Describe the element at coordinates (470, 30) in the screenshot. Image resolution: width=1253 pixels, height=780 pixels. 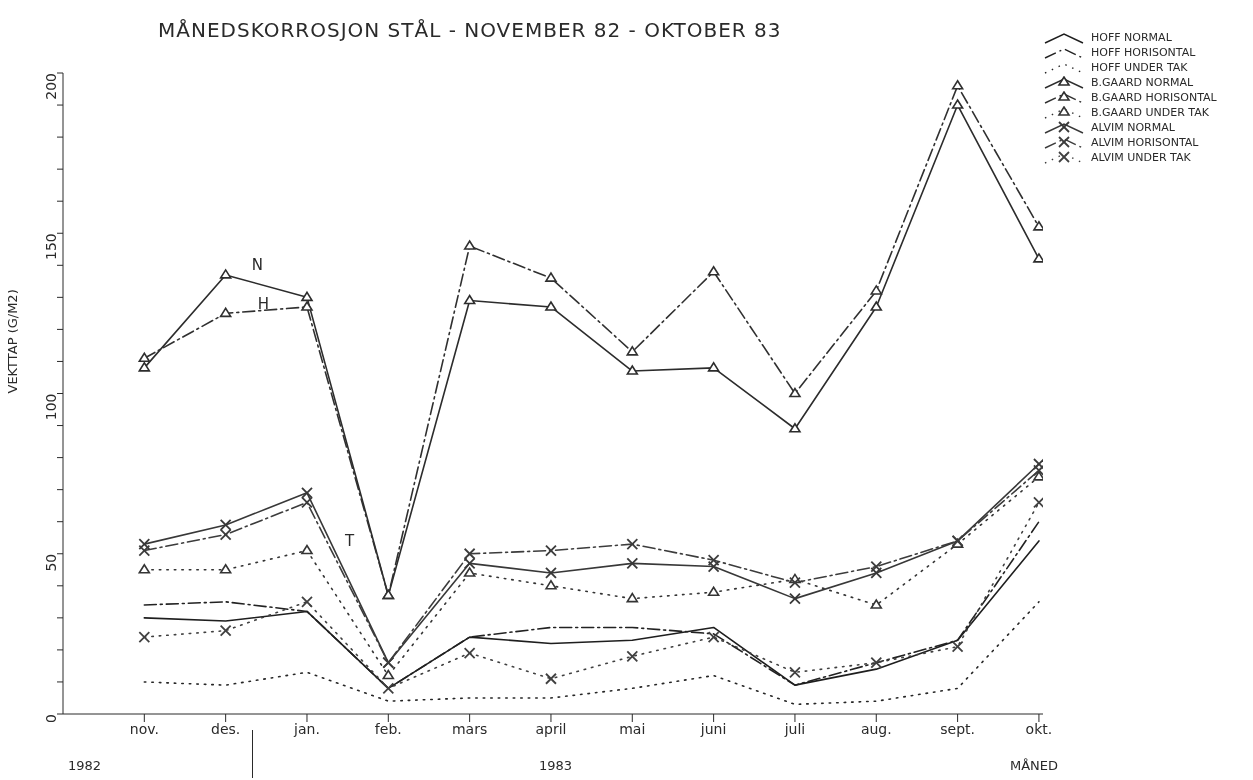
I see `chart-title: MÅNEDSKORROSJON STÅL - NOVEMBER 82 - OKTOBER 83` at that location.